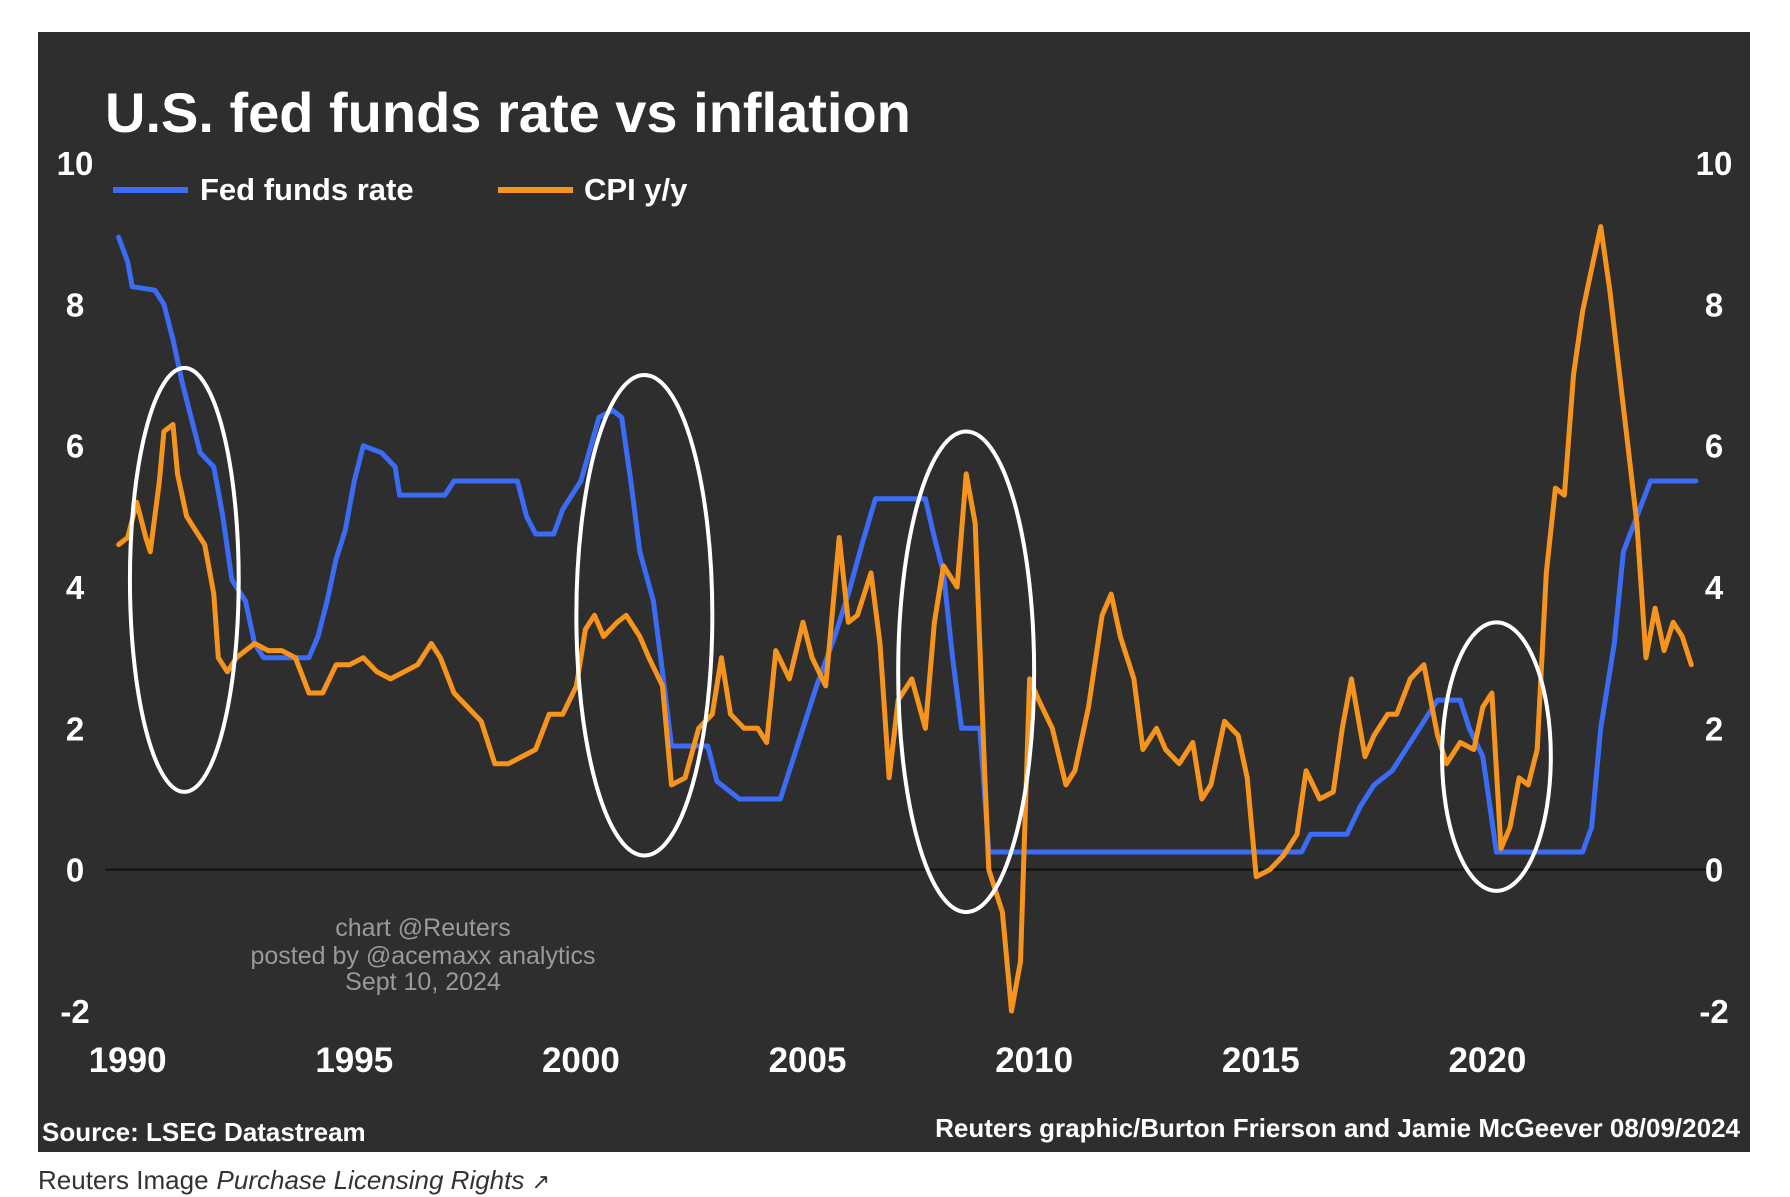 The width and height of the screenshot is (1790, 1197). What do you see at coordinates (75, 728) in the screenshot?
I see `y-tick-label-left: 2` at bounding box center [75, 728].